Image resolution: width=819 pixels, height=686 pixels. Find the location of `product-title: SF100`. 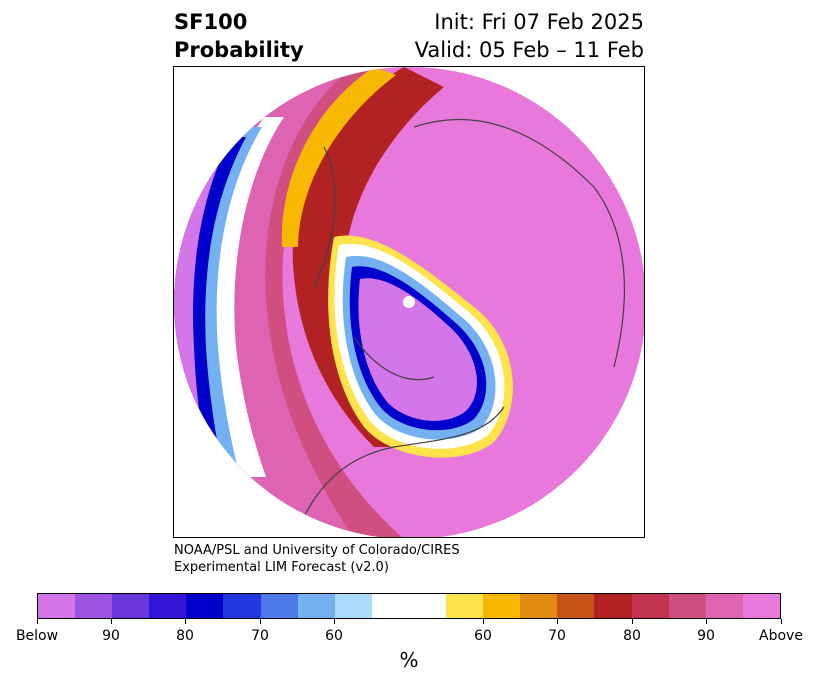

product-title: SF100 is located at coordinates (211, 22).